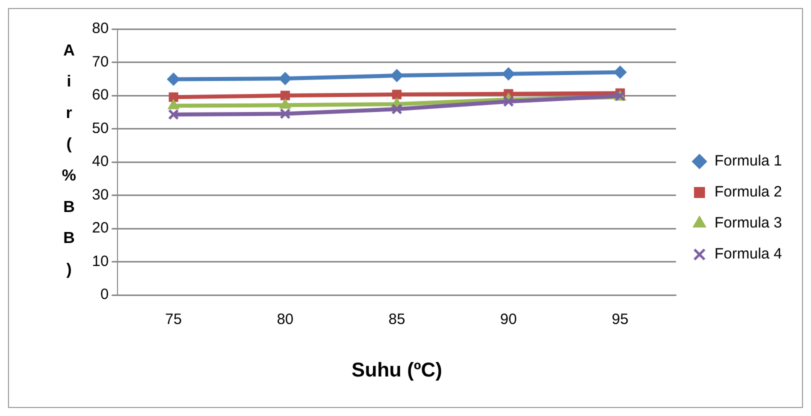  Describe the element at coordinates (748, 161) in the screenshot. I see `legend-label: Formula 1` at that location.